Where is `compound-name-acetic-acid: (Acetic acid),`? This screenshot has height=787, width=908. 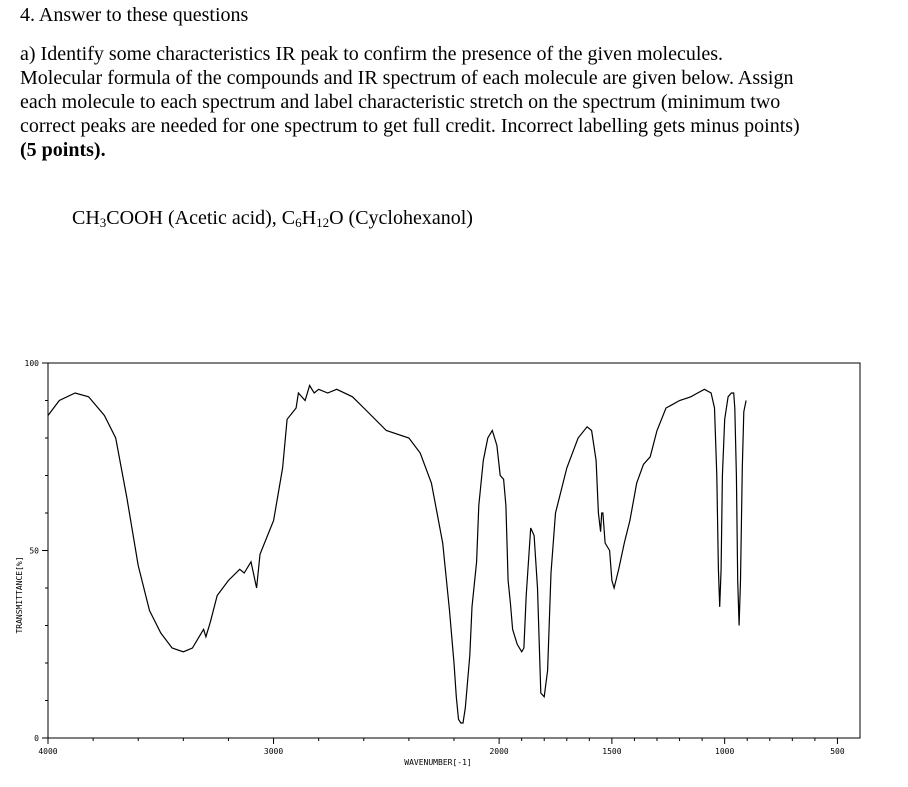
compound-name-acetic-acid: (Acetic acid), is located at coordinates (222, 218).